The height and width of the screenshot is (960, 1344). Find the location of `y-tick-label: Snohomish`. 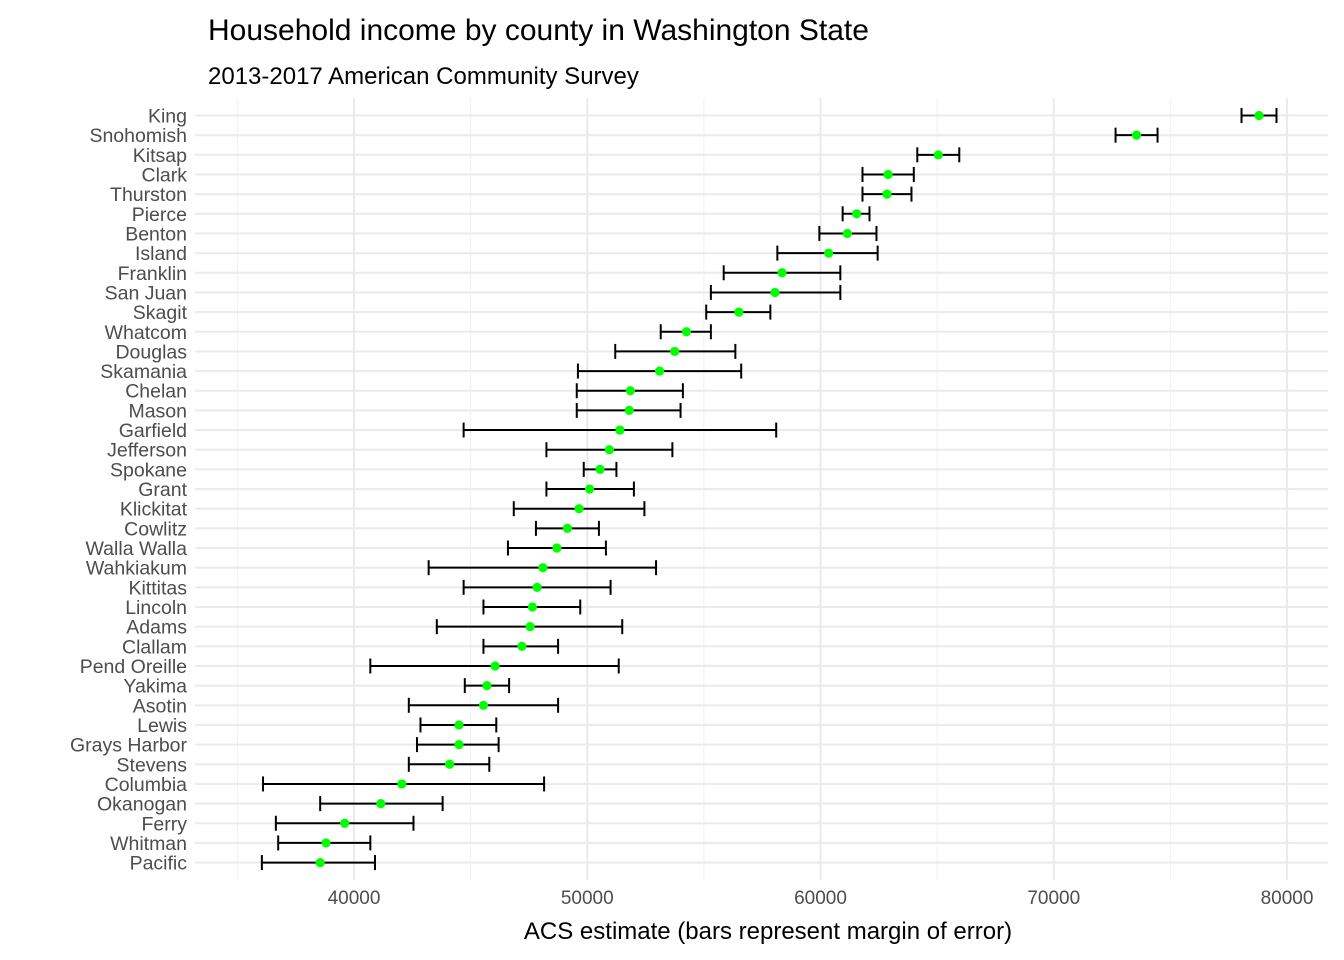

y-tick-label: Snohomish is located at coordinates (138, 136).